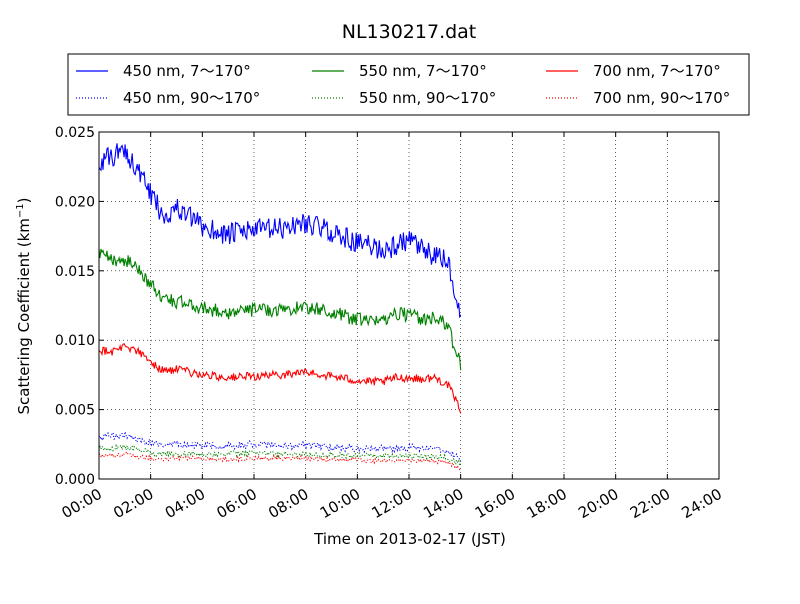 The image size is (800, 604). What do you see at coordinates (288, 503) in the screenshot?
I see `x-tick-label: 08:00` at bounding box center [288, 503].